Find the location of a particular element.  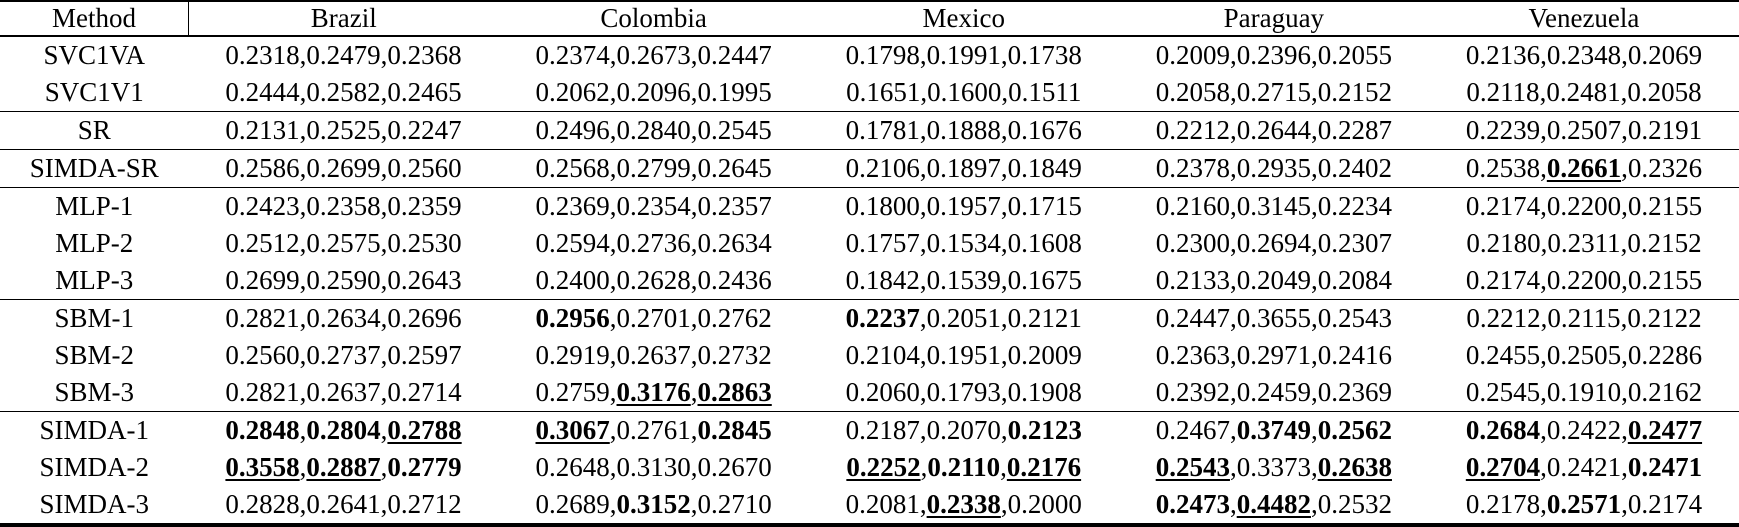

metric-value: 0.1675 is located at coordinates (1044, 279).